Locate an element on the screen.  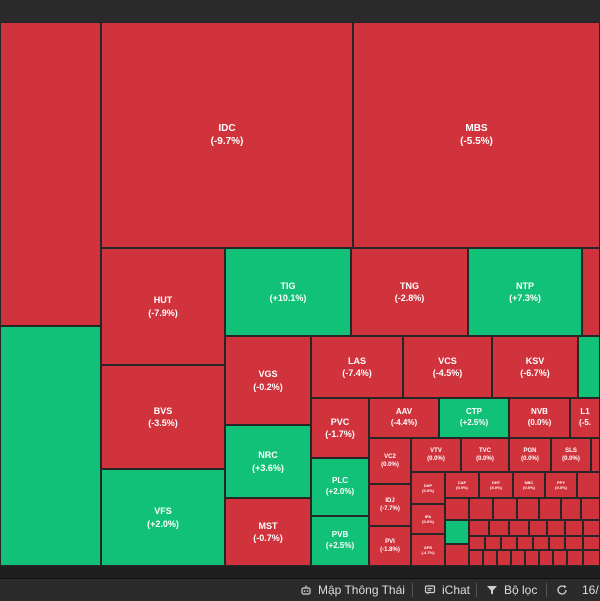
stock-tile-las: LAS (-7.4%) is located at coordinates (357, 367).